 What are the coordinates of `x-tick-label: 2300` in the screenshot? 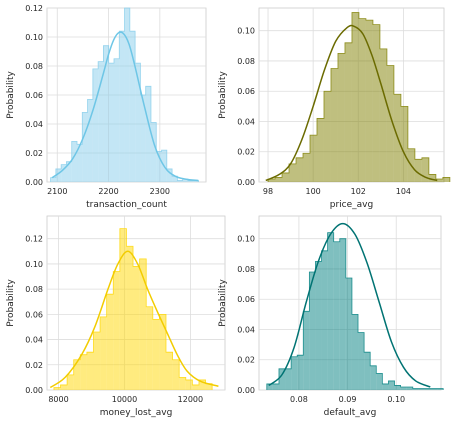 It's located at (160, 191).